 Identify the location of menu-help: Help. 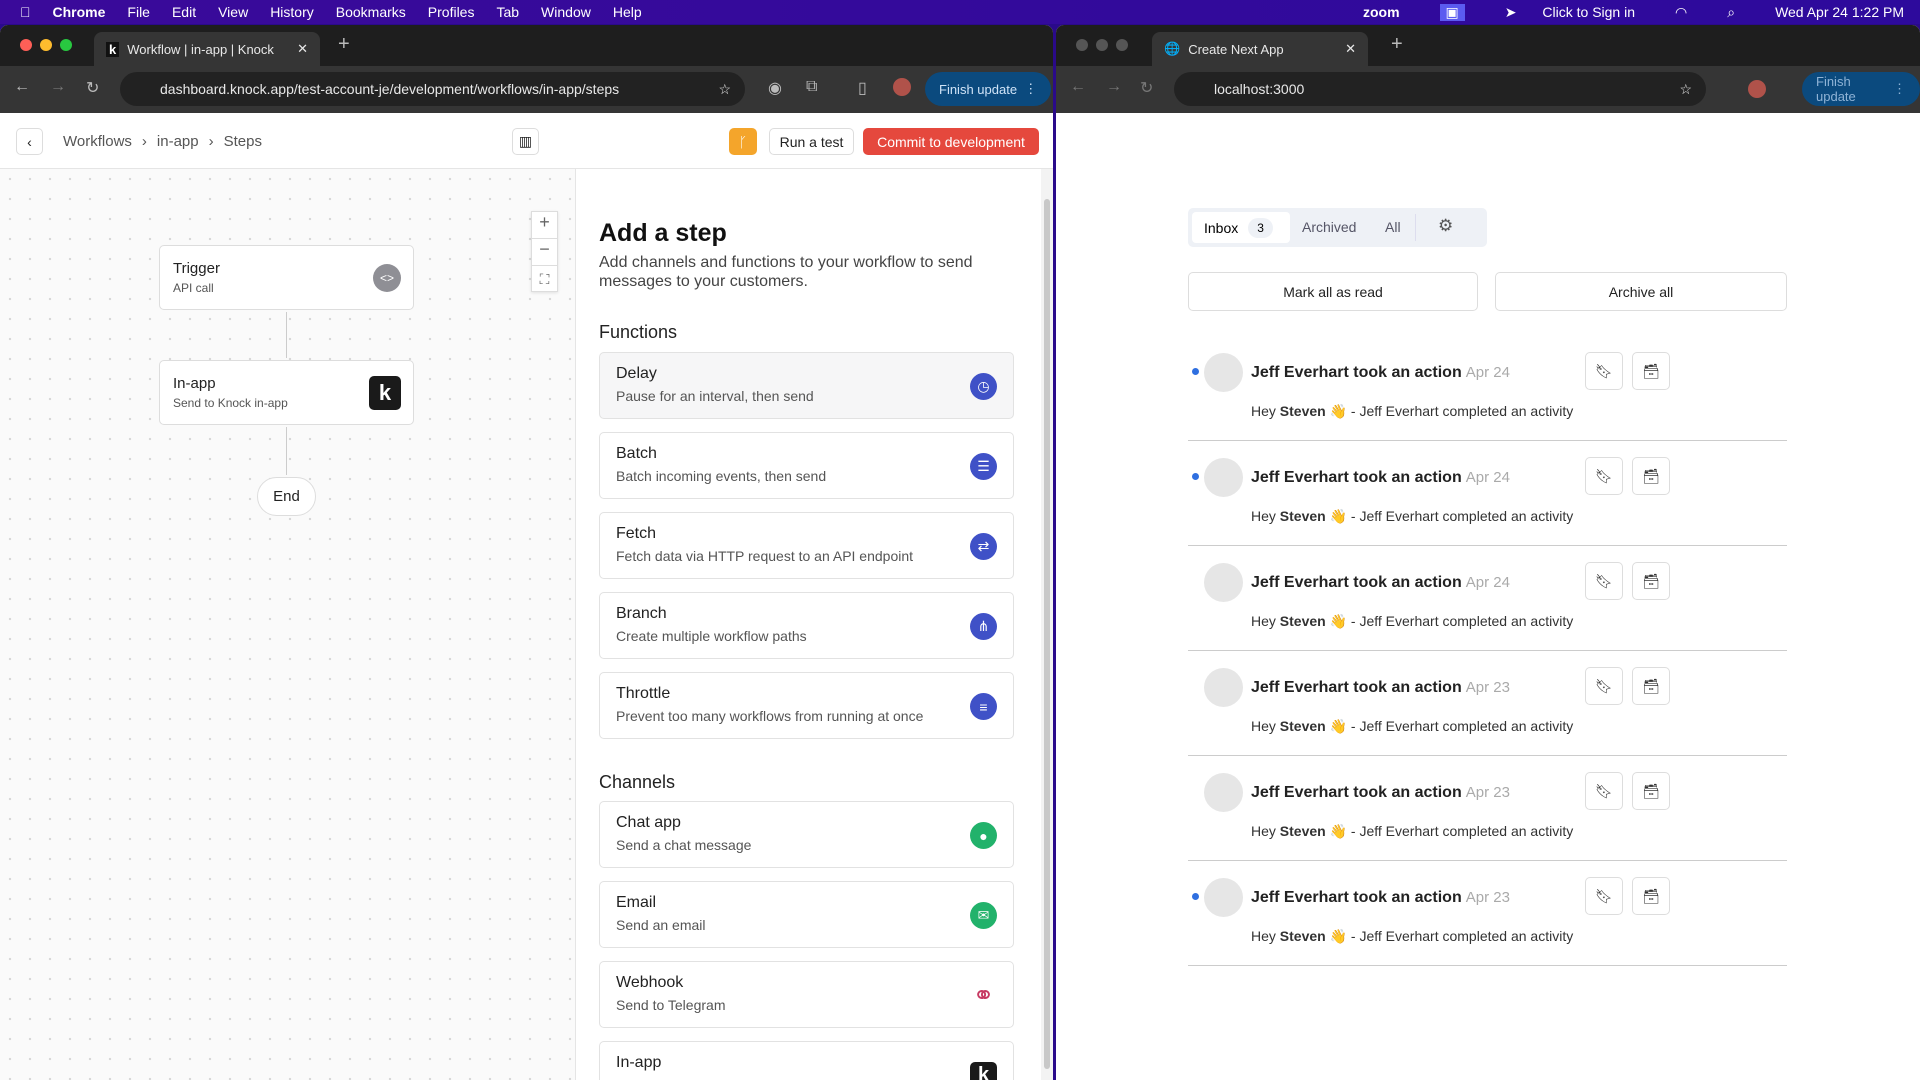
(622, 12).